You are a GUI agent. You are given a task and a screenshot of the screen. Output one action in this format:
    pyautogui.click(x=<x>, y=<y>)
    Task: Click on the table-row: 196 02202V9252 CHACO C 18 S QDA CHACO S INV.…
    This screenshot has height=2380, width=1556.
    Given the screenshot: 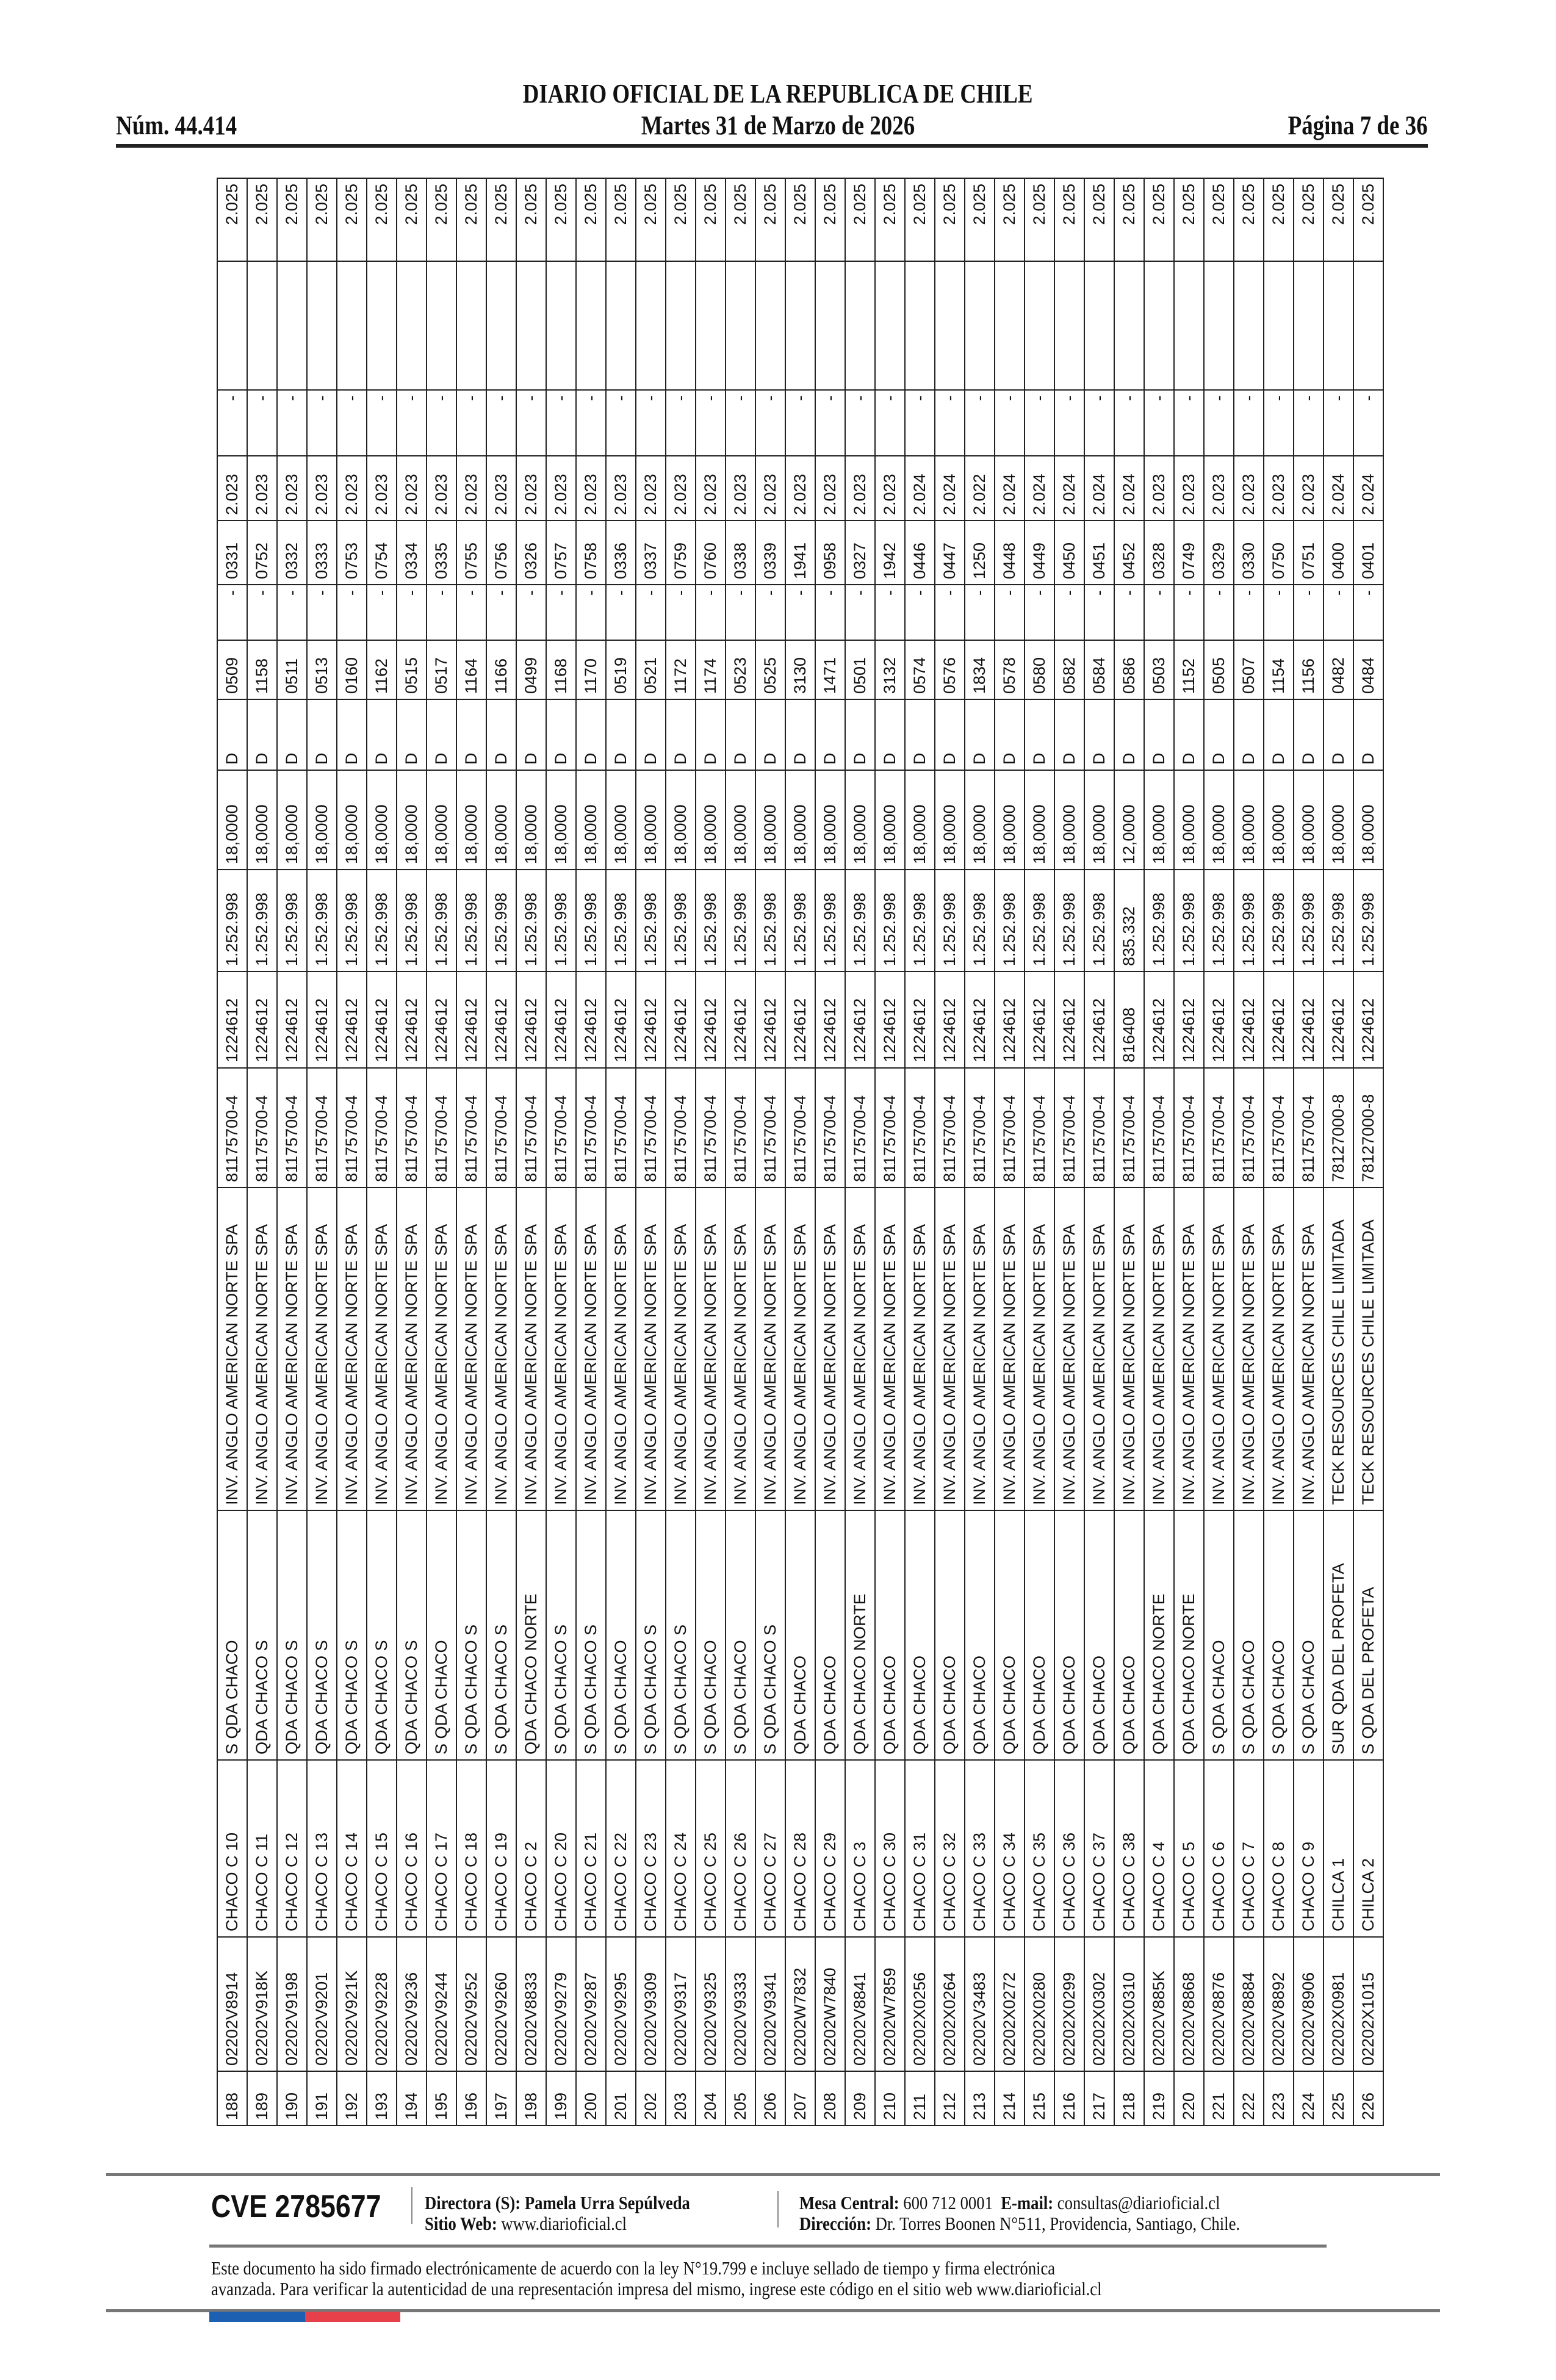 What is the action you would take?
    pyautogui.click(x=471, y=1152)
    